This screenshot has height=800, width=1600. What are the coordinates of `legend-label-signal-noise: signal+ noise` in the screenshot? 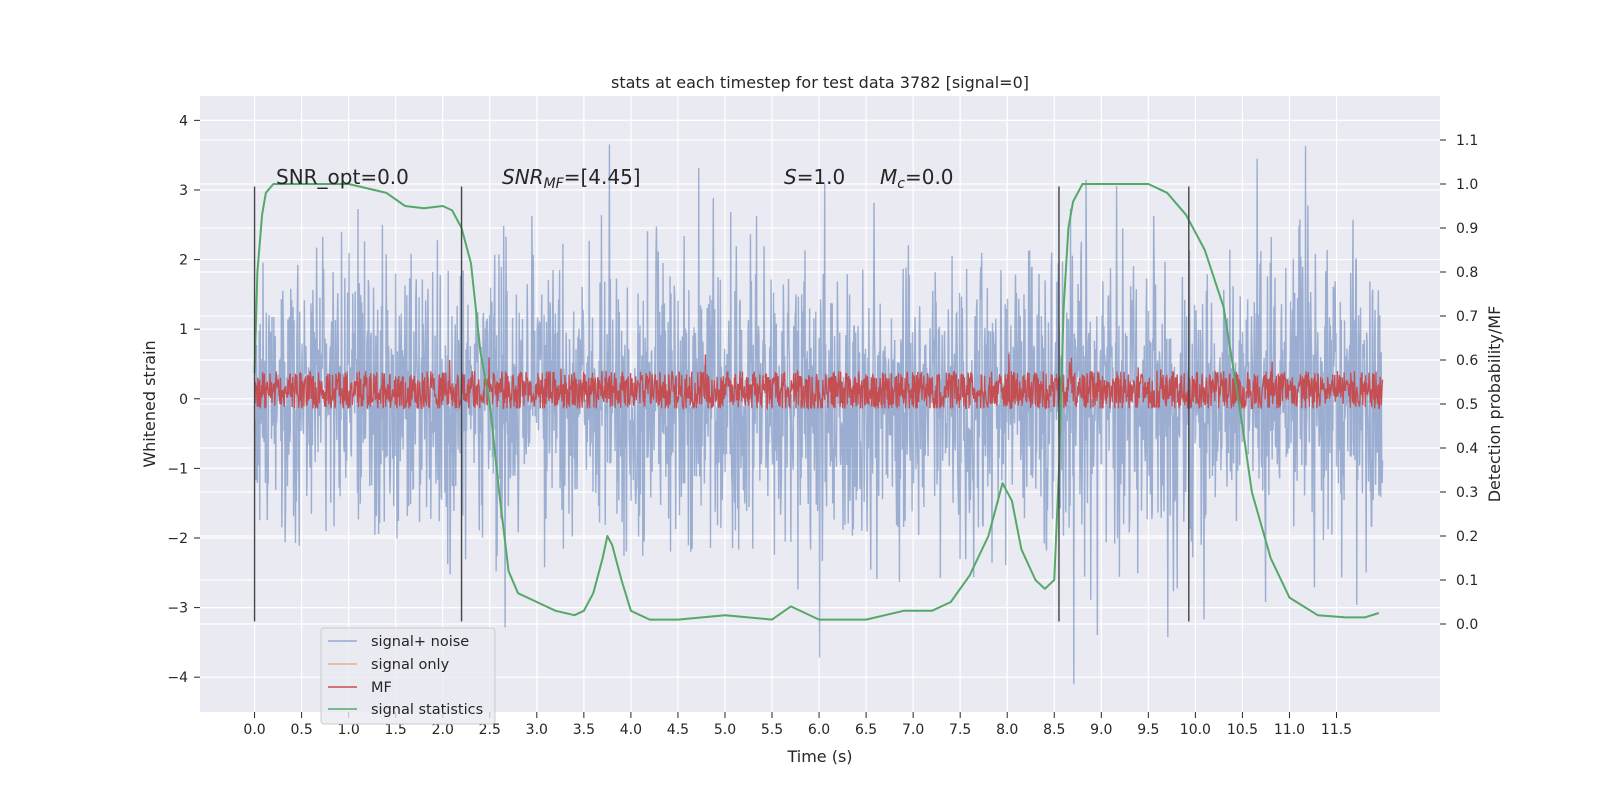 It's located at (420, 642).